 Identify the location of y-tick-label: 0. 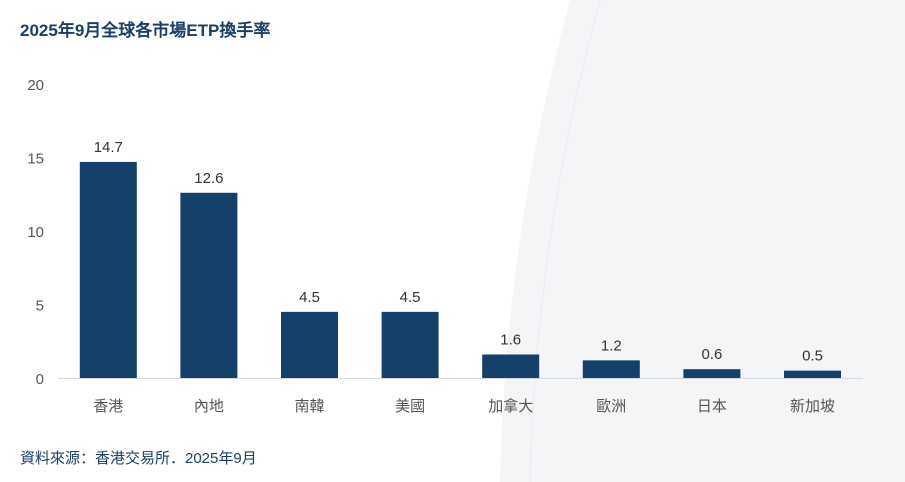
(40, 379).